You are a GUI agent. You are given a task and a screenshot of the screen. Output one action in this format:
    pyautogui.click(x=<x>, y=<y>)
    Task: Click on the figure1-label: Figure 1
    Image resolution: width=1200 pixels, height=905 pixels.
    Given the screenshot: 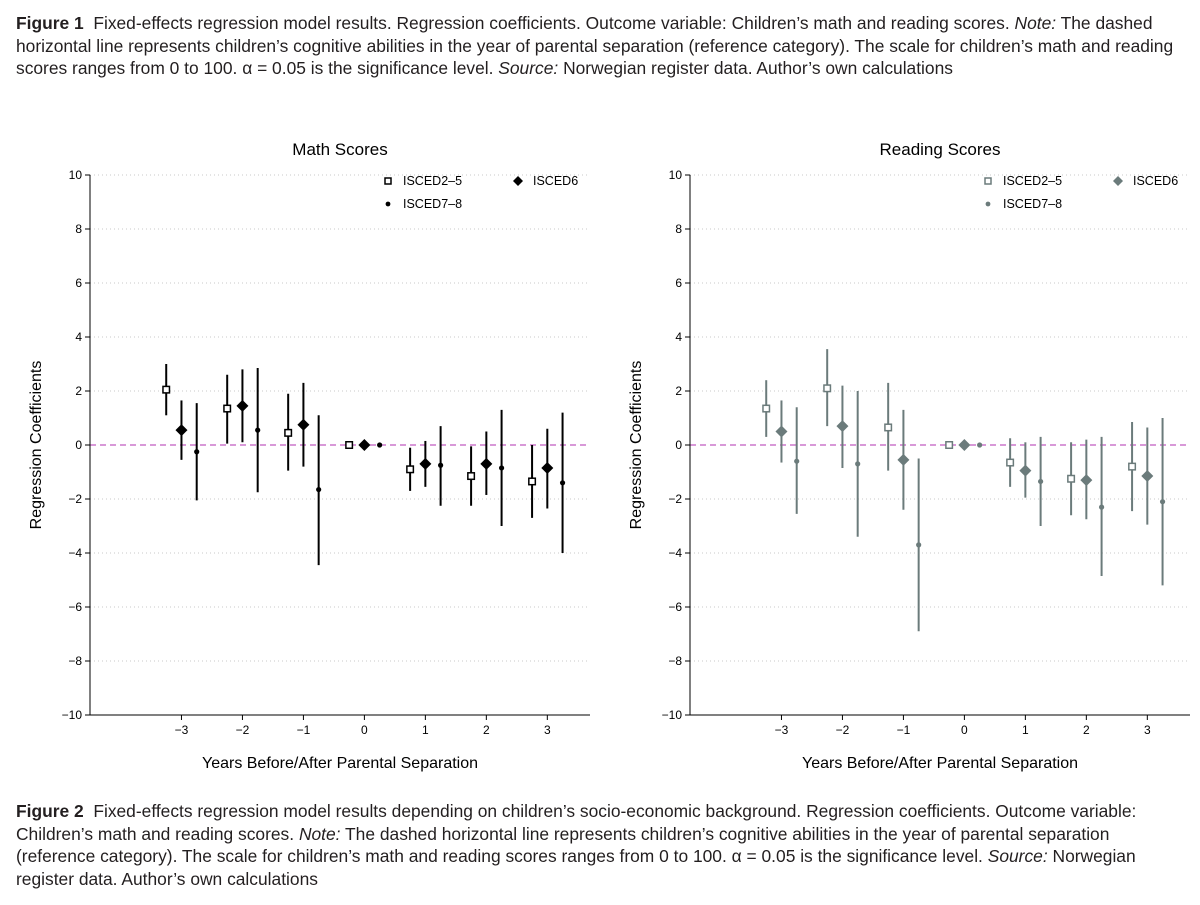 What is the action you would take?
    pyautogui.click(x=50, y=23)
    